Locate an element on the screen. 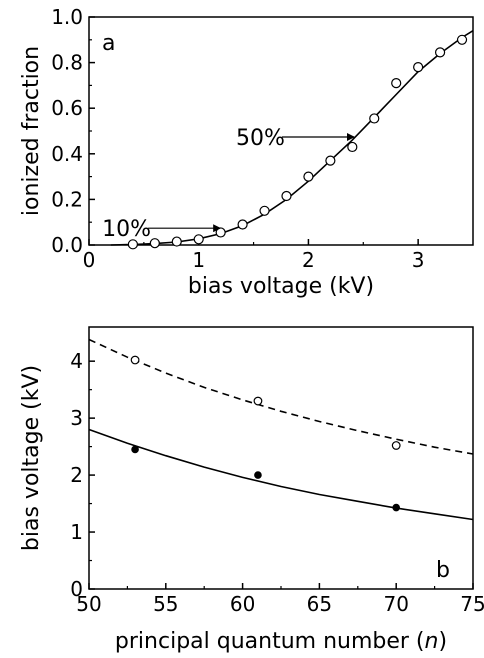 The width and height of the screenshot is (484, 658). annotation-label: 10% is located at coordinates (126, 229).